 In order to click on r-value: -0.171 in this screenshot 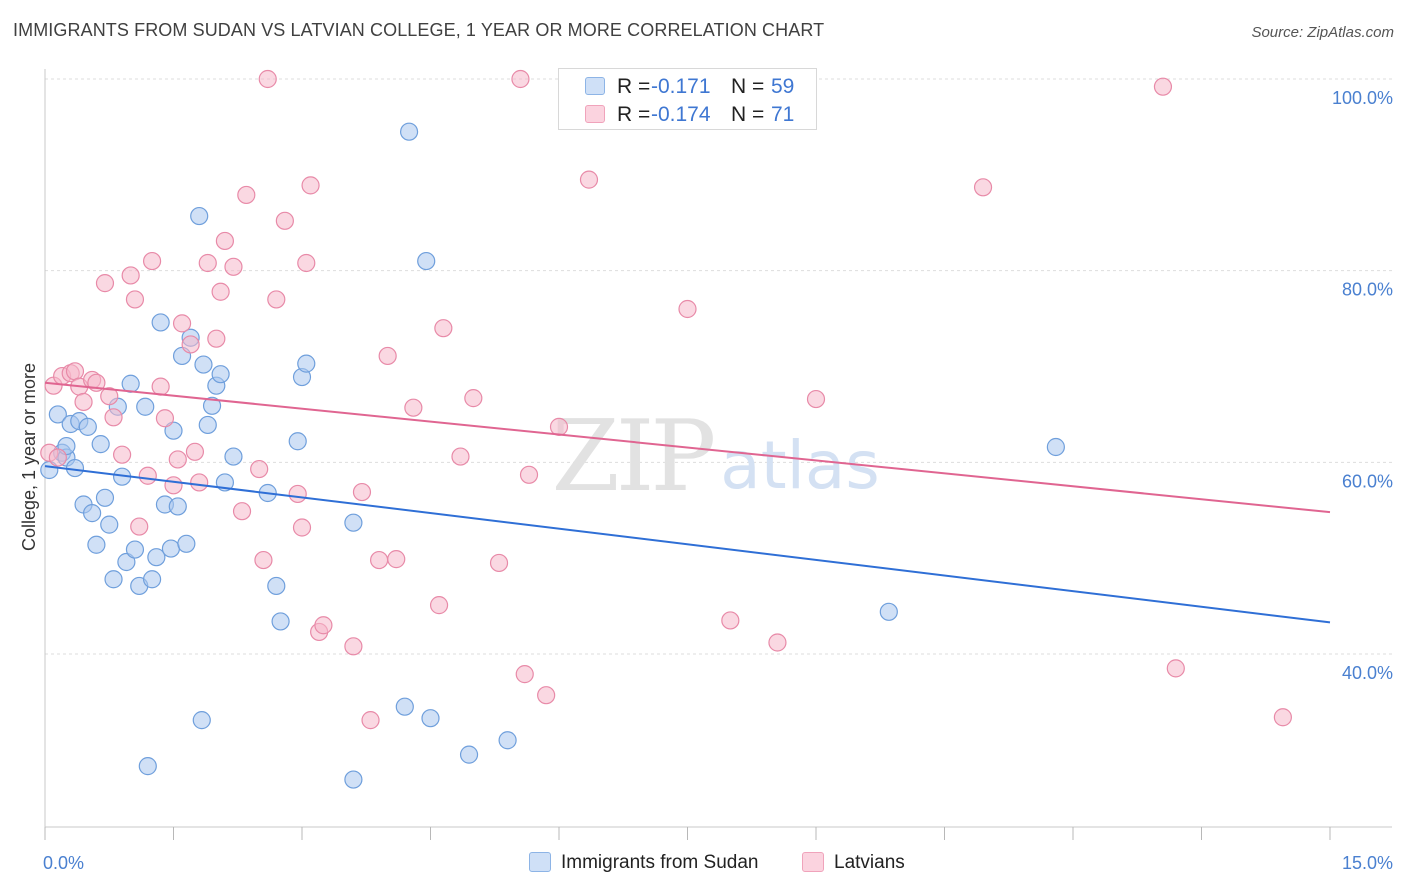, I will do `click(681, 86)`.